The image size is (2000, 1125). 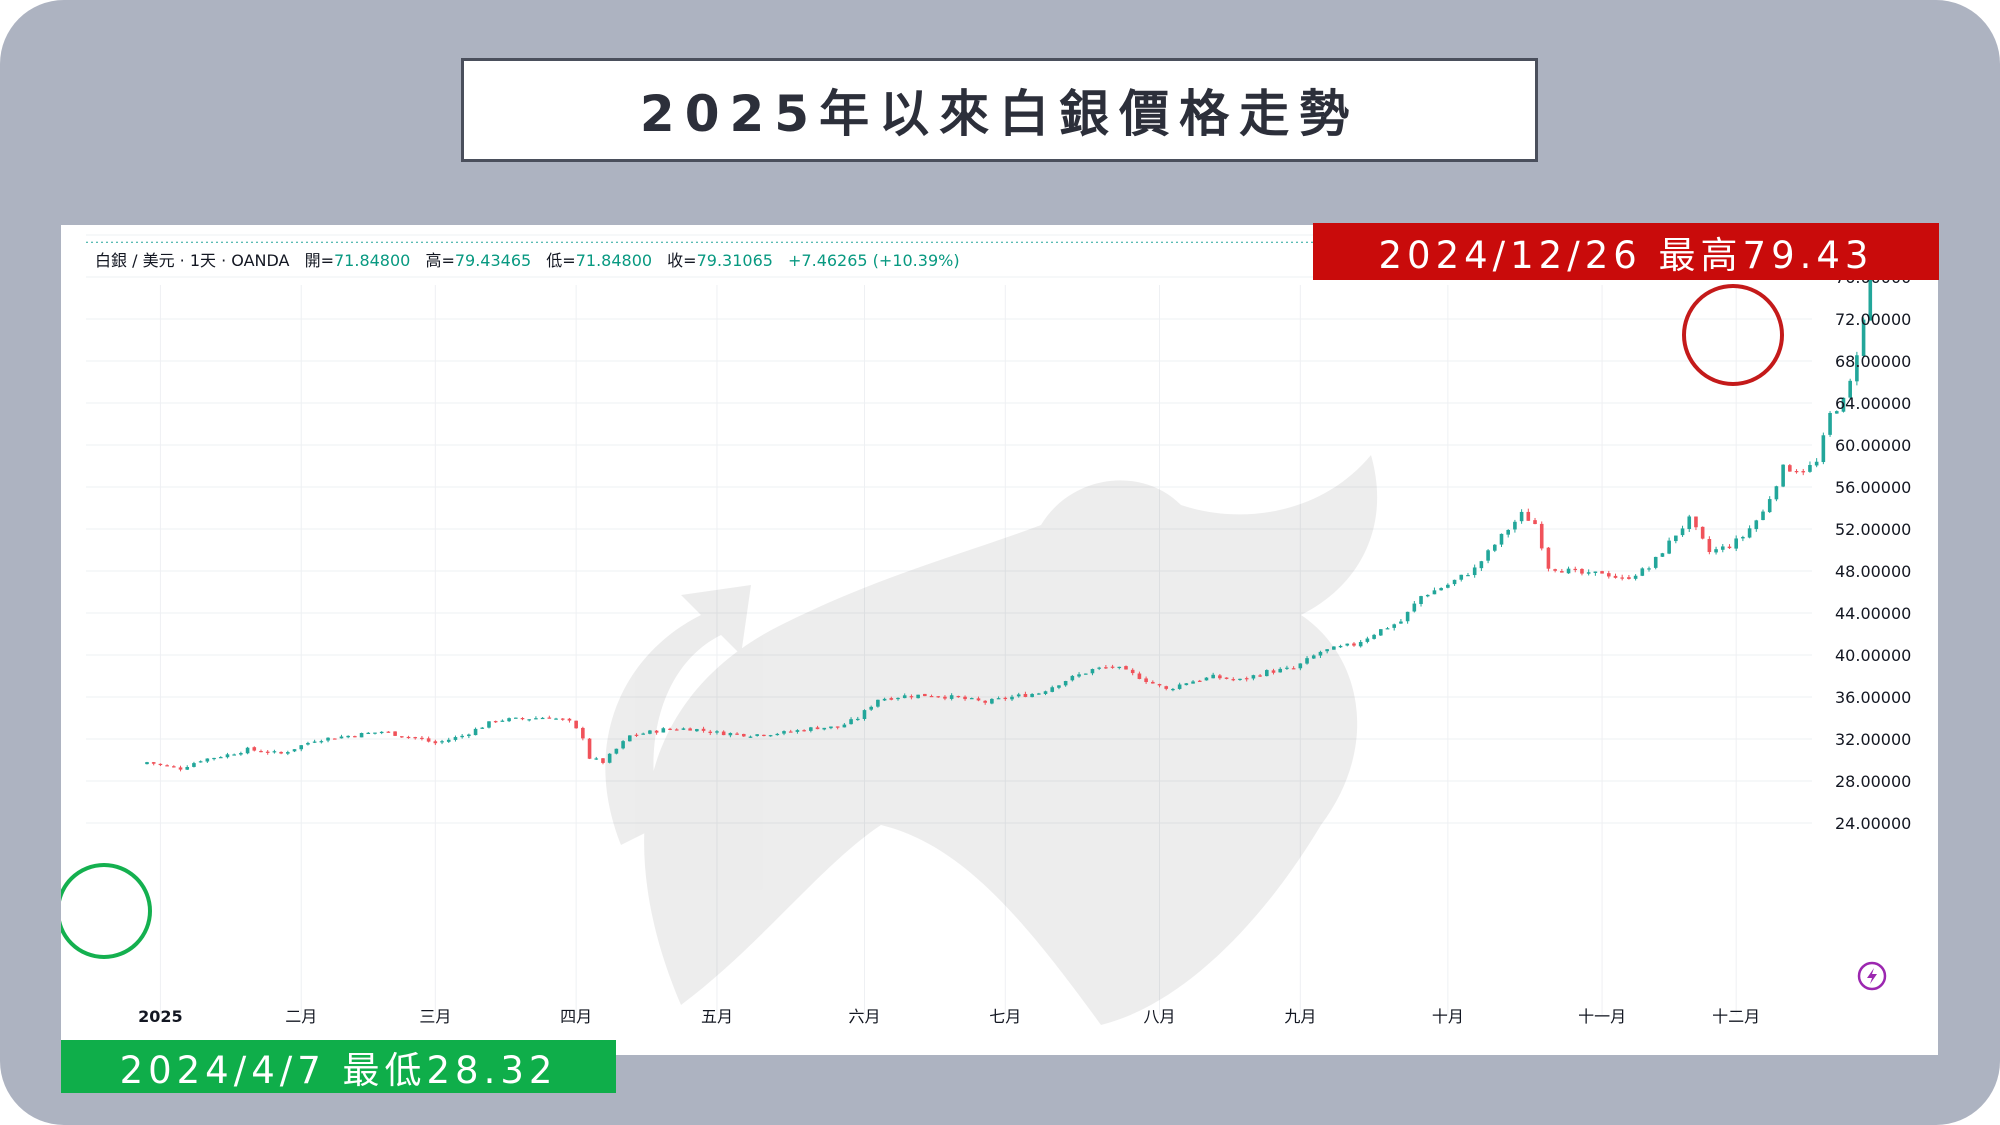 What do you see at coordinates (1873, 781) in the screenshot?
I see `price-tick-label: 28.00000` at bounding box center [1873, 781].